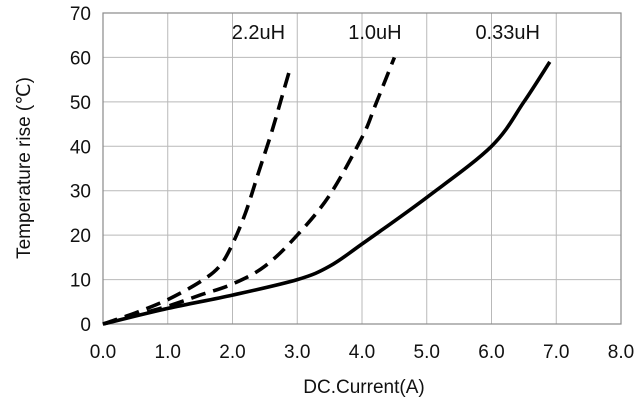 The width and height of the screenshot is (638, 404). What do you see at coordinates (621, 352) in the screenshot?
I see `x-tick-label: 8.0` at bounding box center [621, 352].